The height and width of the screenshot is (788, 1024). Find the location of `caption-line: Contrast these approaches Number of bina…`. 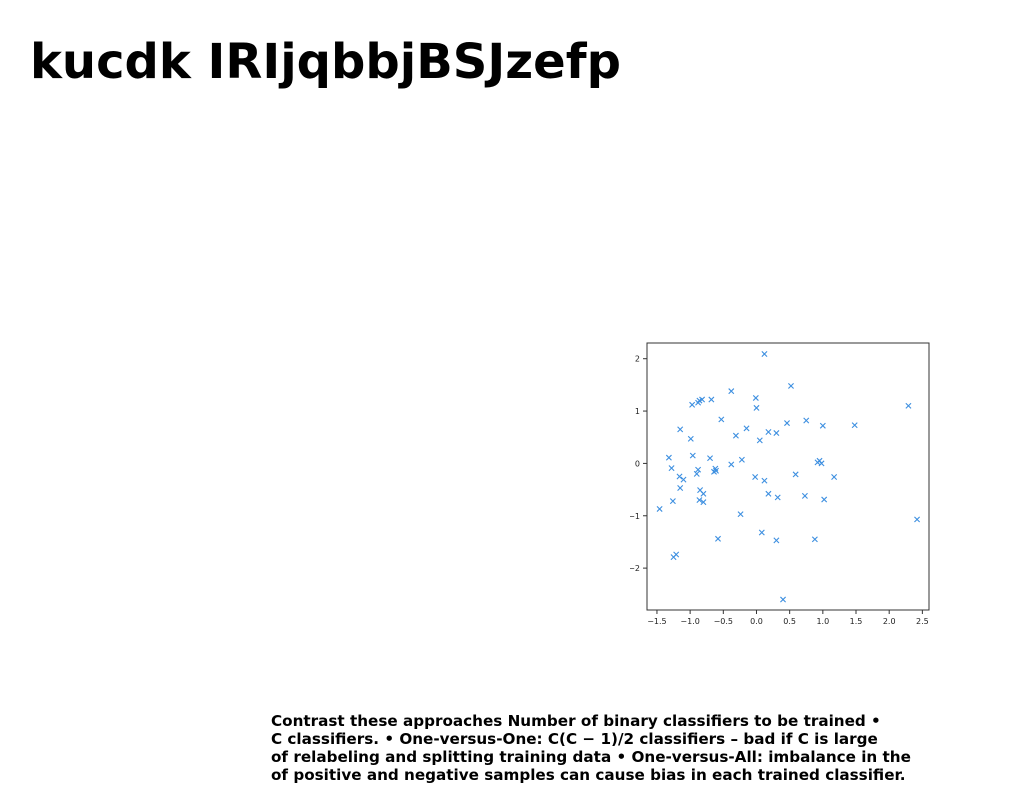

caption-line: Contrast these approaches Number of bina… is located at coordinates (576, 721).